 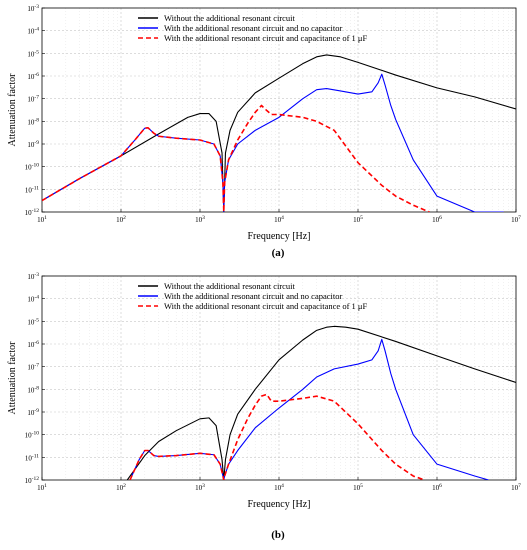 What do you see at coordinates (278, 253) in the screenshot?
I see `panel-label: (a)` at bounding box center [278, 253].